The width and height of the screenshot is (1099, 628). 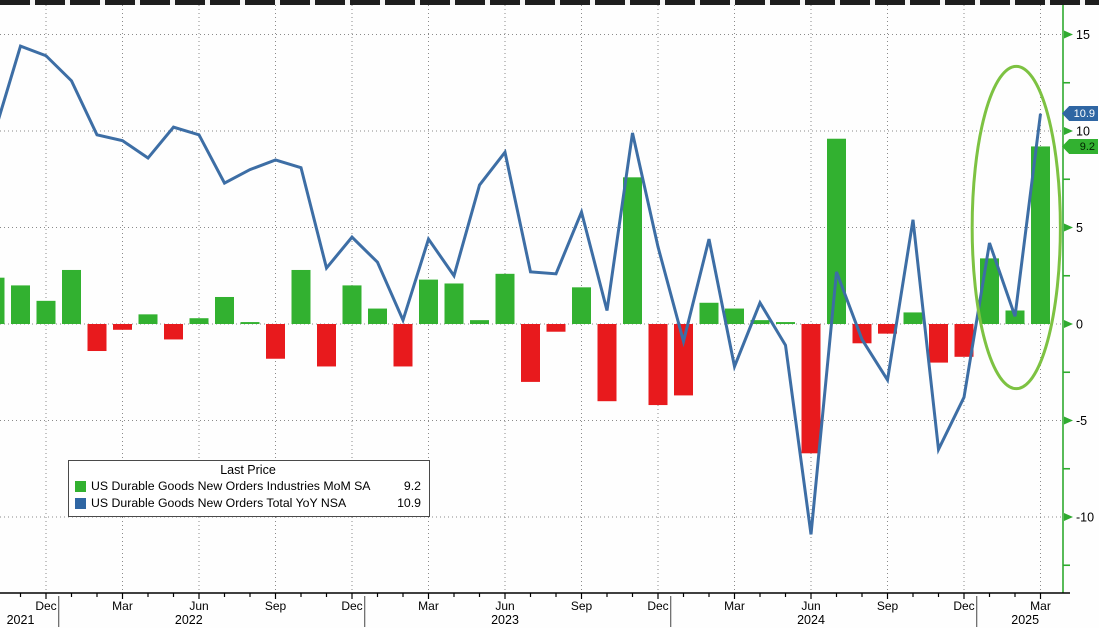 What do you see at coordinates (505, 620) in the screenshot?
I see `year-label: 2023` at bounding box center [505, 620].